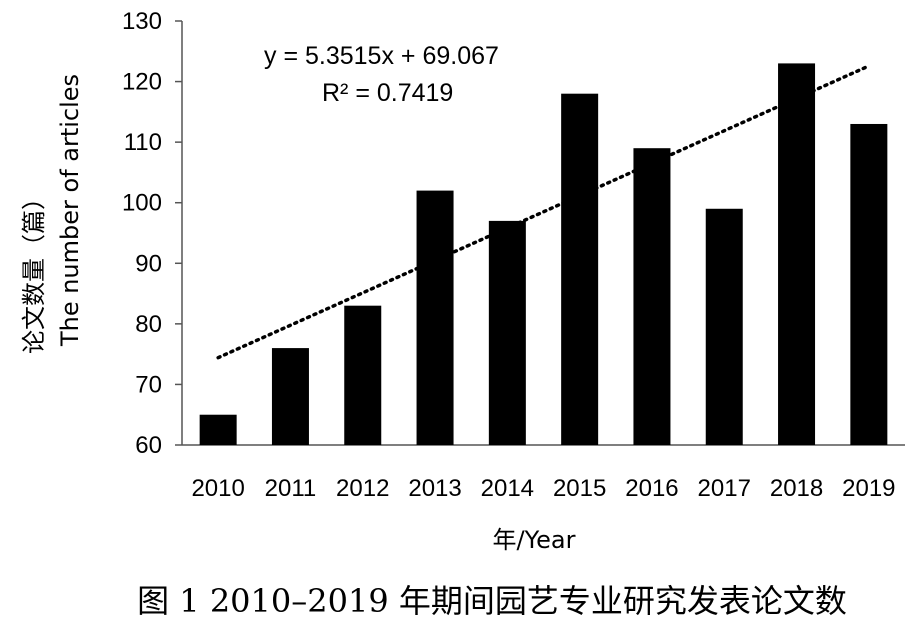 The image size is (924, 631). What do you see at coordinates (492, 601) in the screenshot?
I see `figure-caption: 图 1 2010–2019 年期间园艺专业研究发表论文数` at bounding box center [492, 601].